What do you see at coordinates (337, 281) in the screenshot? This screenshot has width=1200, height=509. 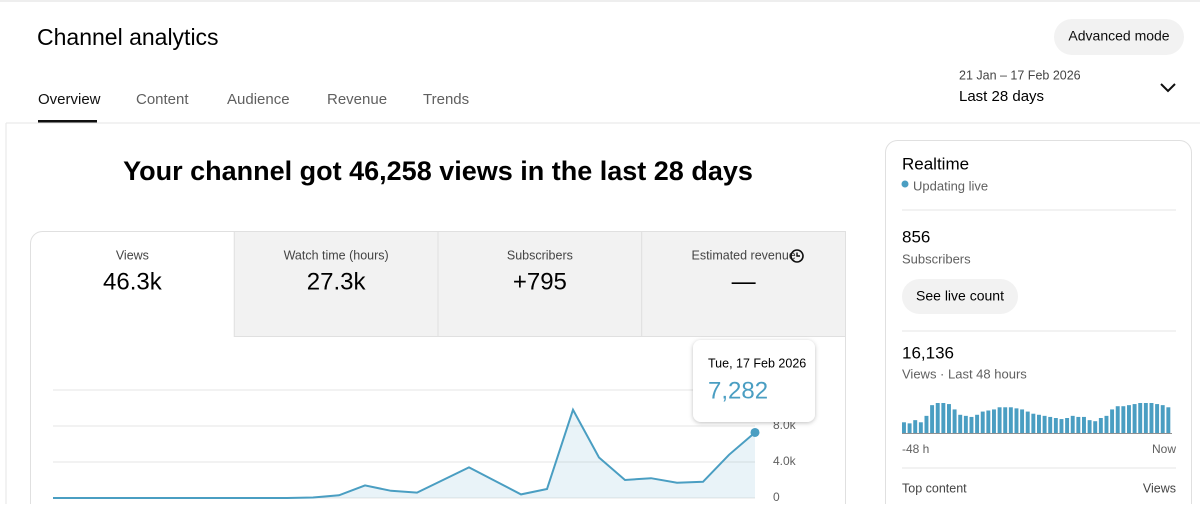 I see `metric-value: 27.3k` at bounding box center [337, 281].